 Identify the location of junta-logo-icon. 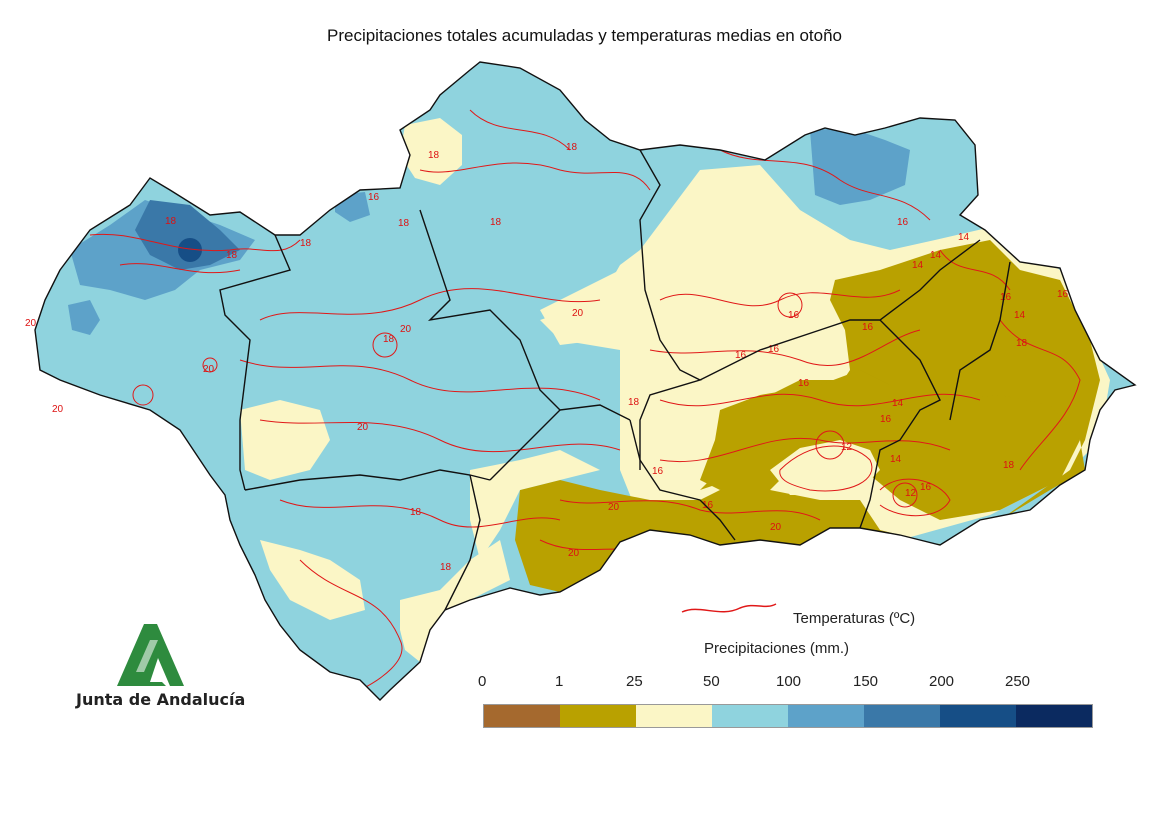
(150, 655).